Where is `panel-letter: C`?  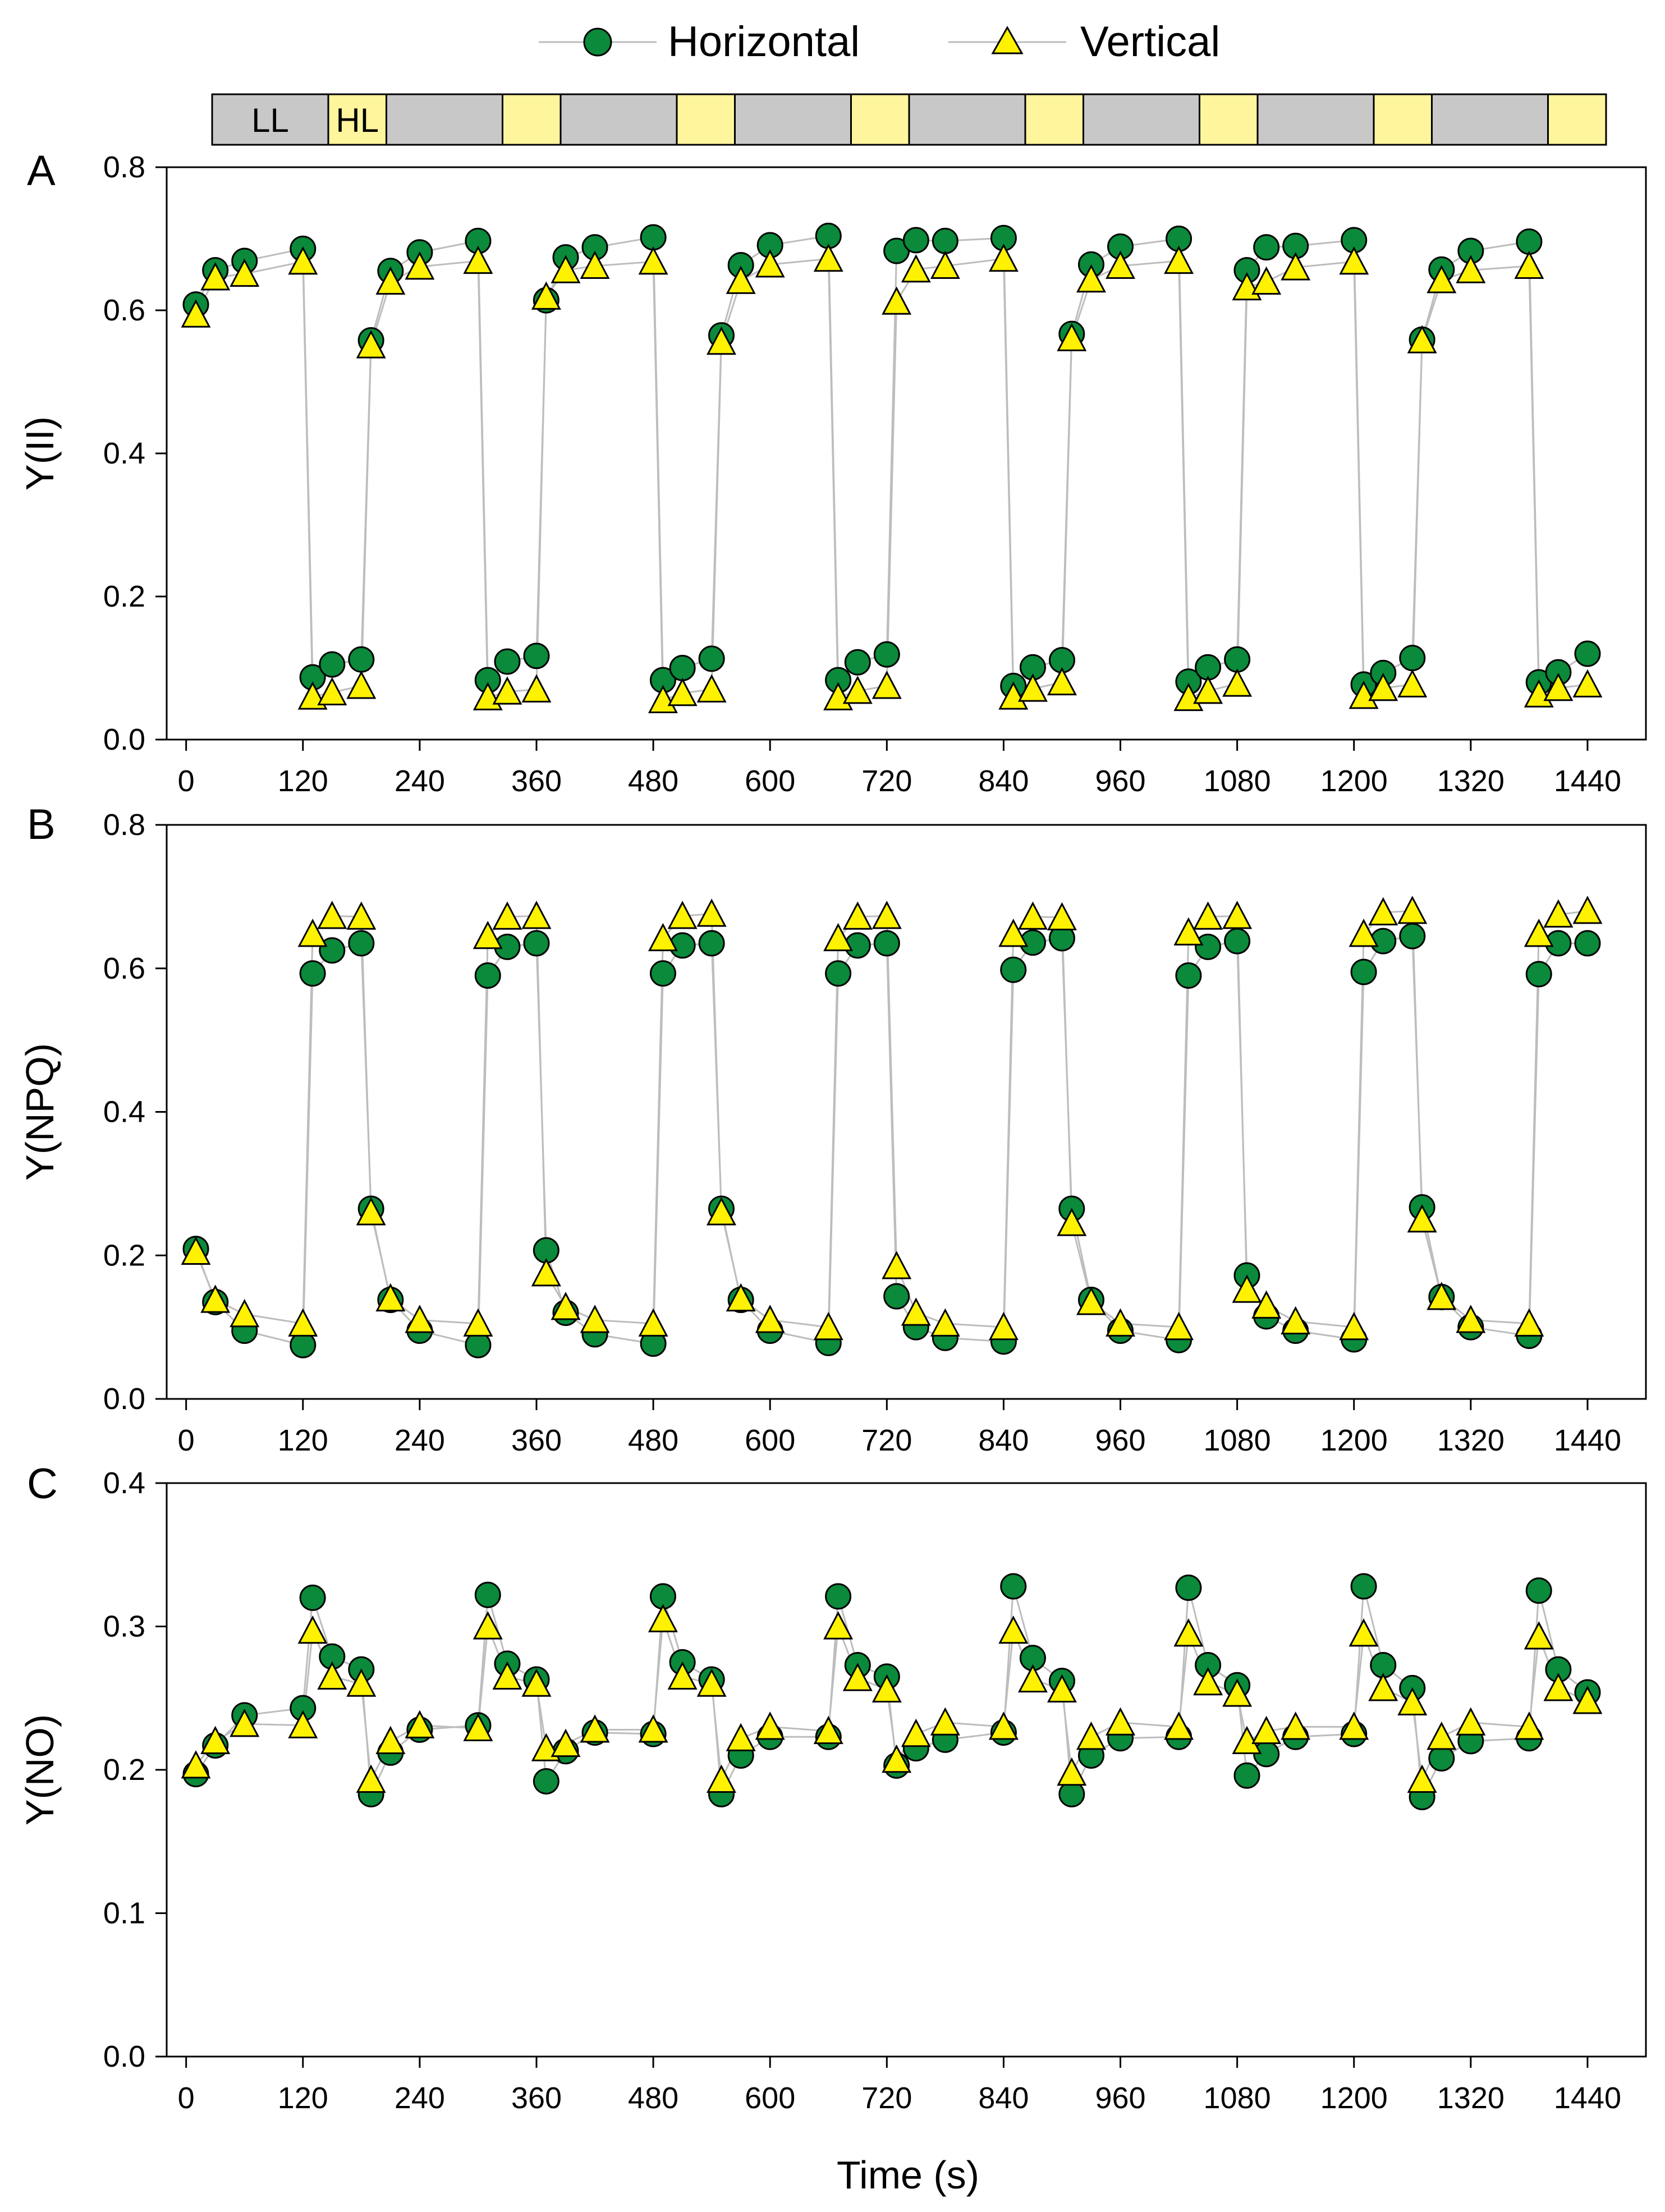 panel-letter: C is located at coordinates (42, 1484).